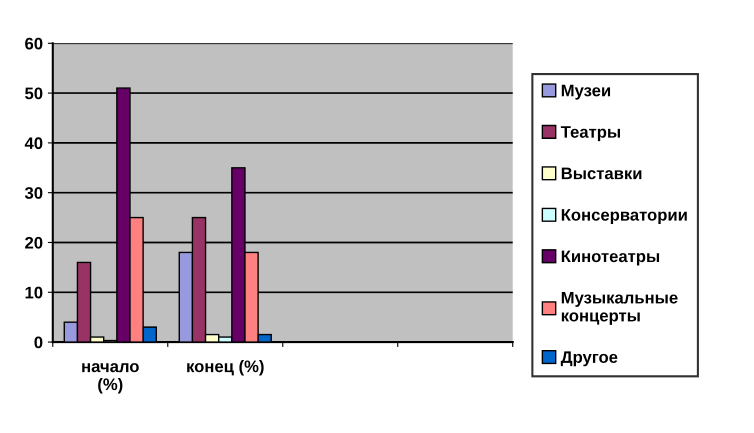  Describe the element at coordinates (38, 342) in the screenshot. I see `y-tick-label: 0` at that location.